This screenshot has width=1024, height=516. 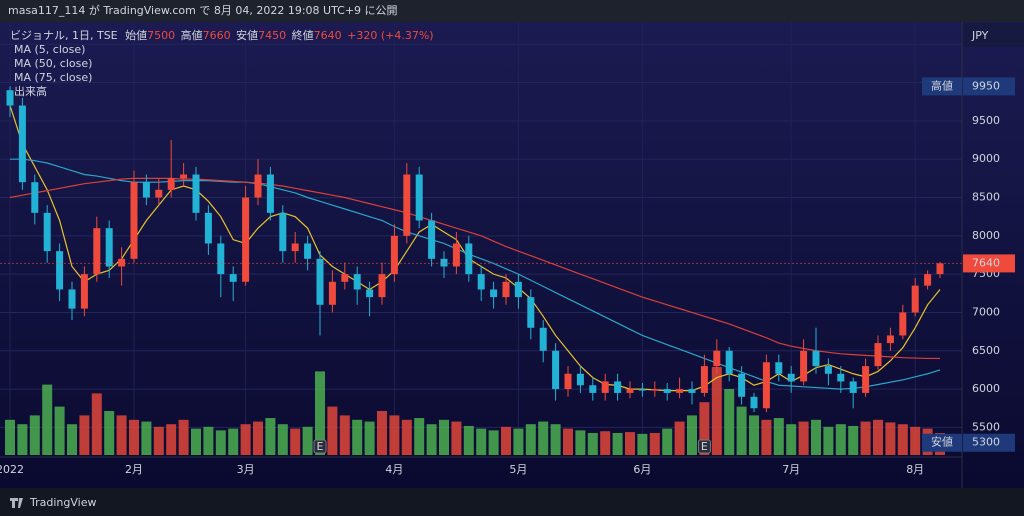 I want to click on y-tick-label: 6500, so click(x=986, y=350).